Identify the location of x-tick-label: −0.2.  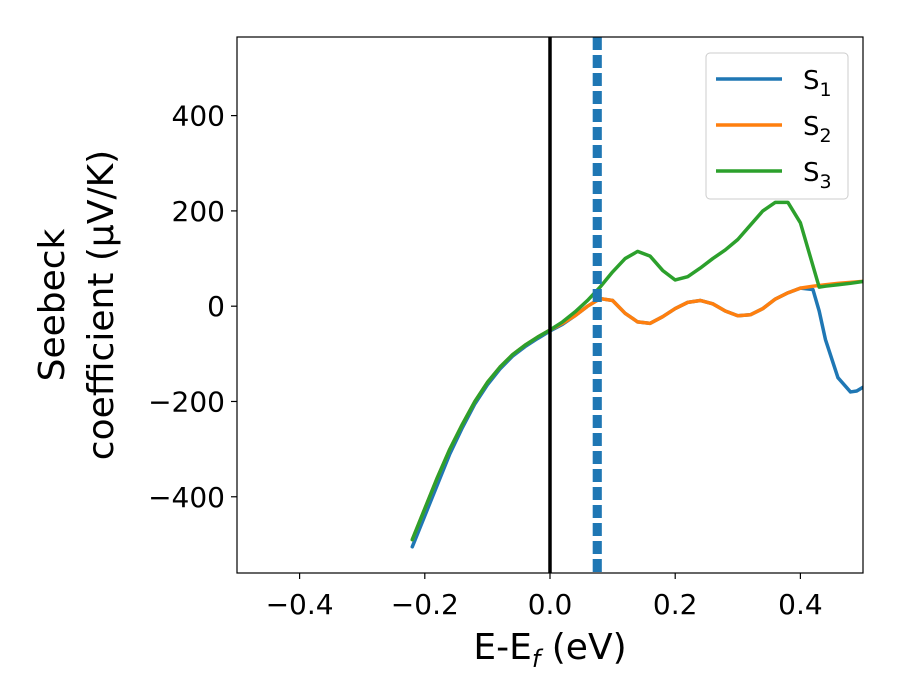
(425, 604).